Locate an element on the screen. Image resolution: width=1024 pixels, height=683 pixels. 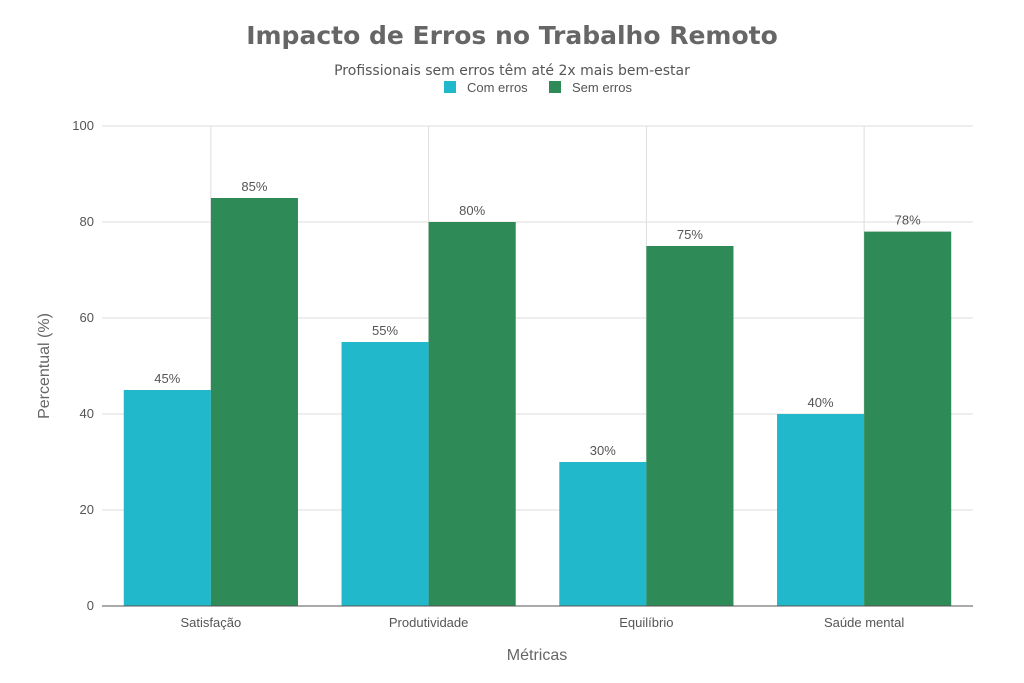
data-label-sem-erros: 85% is located at coordinates (254, 186).